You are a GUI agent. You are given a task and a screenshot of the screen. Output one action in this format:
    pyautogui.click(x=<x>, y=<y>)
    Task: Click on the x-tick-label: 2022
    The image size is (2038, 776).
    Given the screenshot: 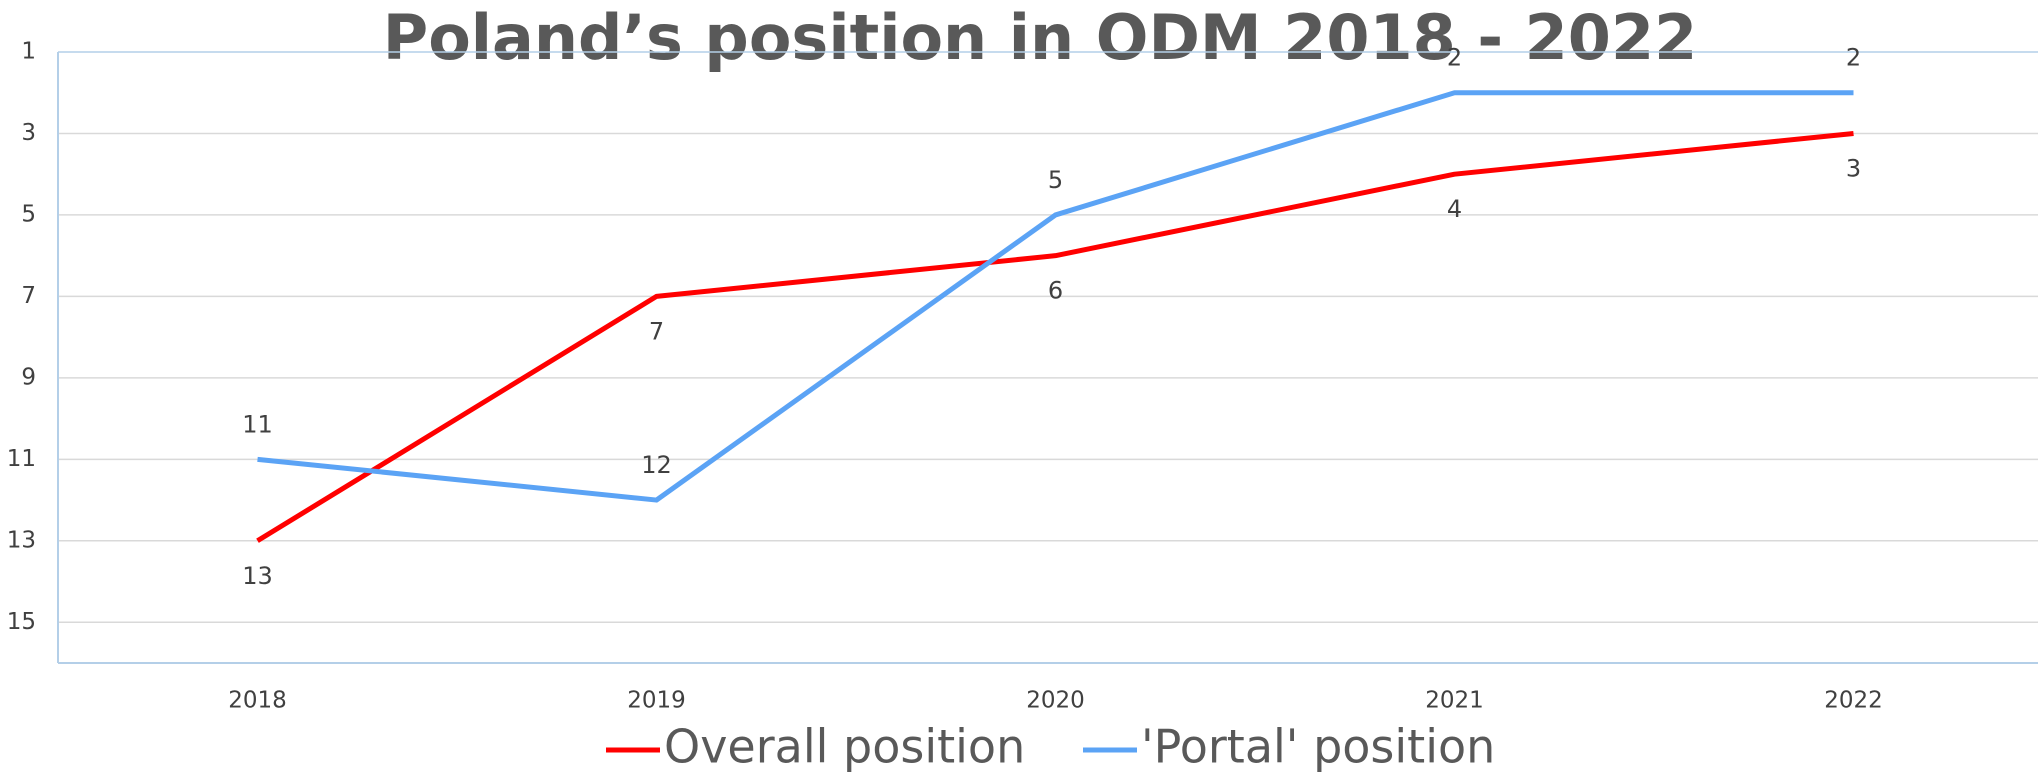 What is the action you would take?
    pyautogui.click(x=1853, y=701)
    